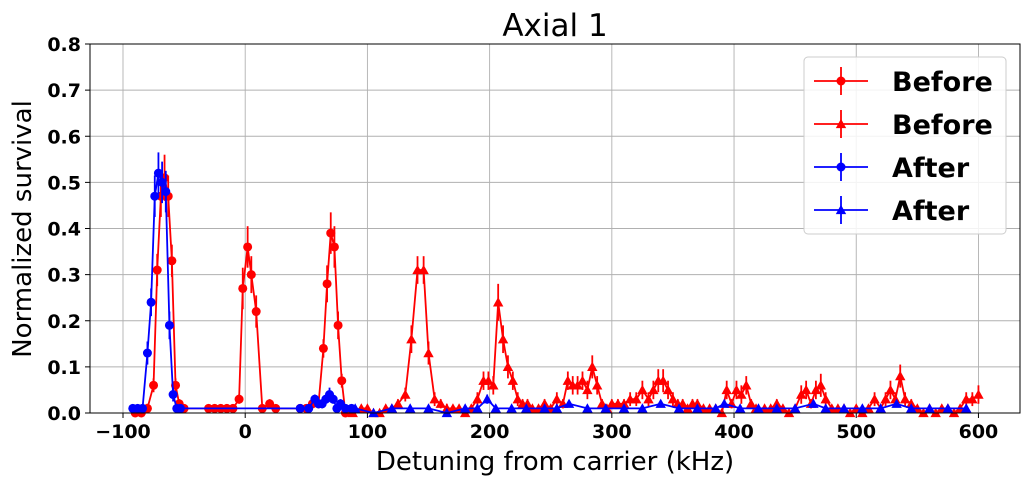 Image resolution: width=1033 pixels, height=487 pixels. I want to click on legend-item: Before, so click(903, 82).